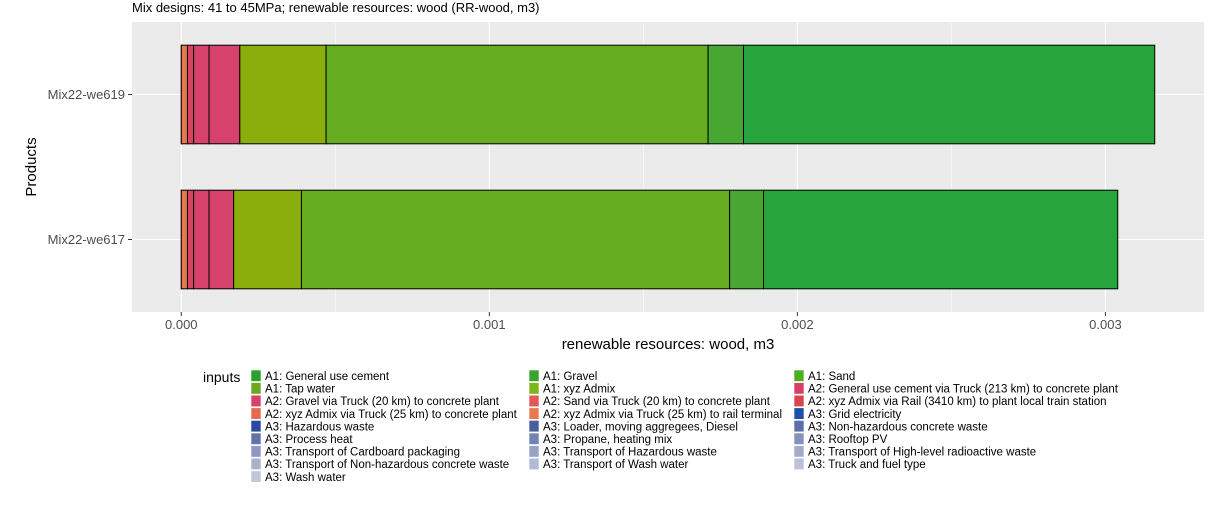  What do you see at coordinates (309, 440) in the screenshot?
I see `legend-label: A3: Process heat` at bounding box center [309, 440].